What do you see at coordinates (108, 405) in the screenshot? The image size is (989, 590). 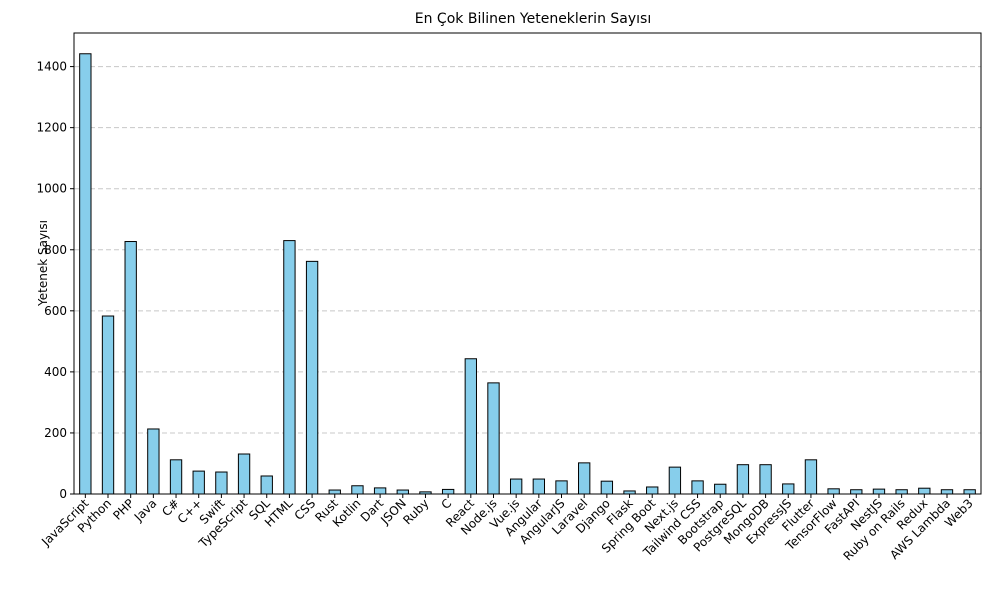 I see `bar-python` at bounding box center [108, 405].